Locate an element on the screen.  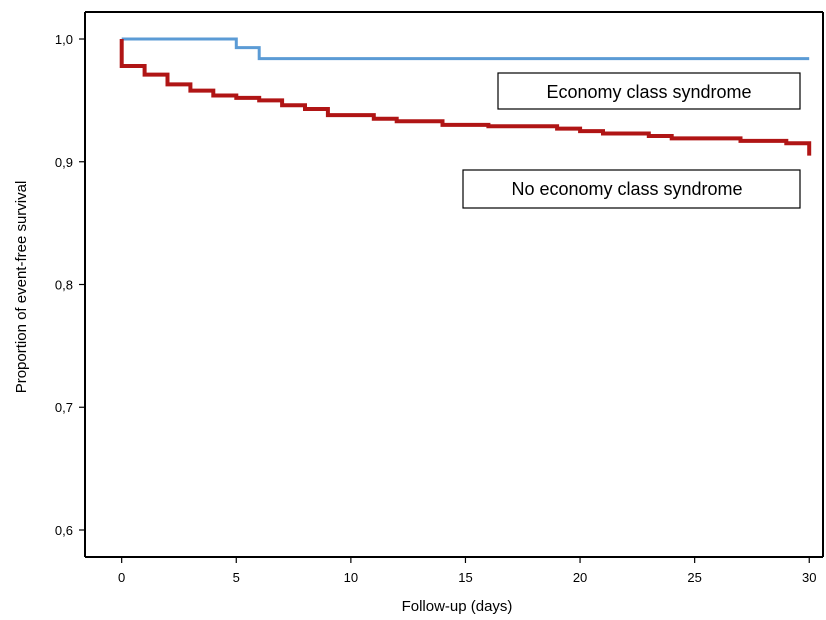
x-tick-label: 15 is located at coordinates (465, 577).